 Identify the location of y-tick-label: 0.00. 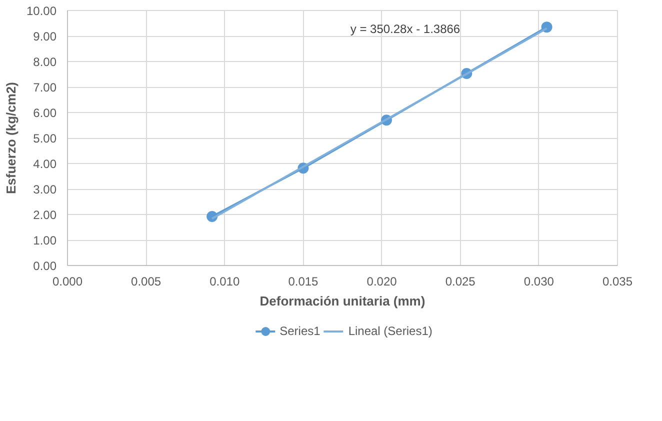
(45, 266).